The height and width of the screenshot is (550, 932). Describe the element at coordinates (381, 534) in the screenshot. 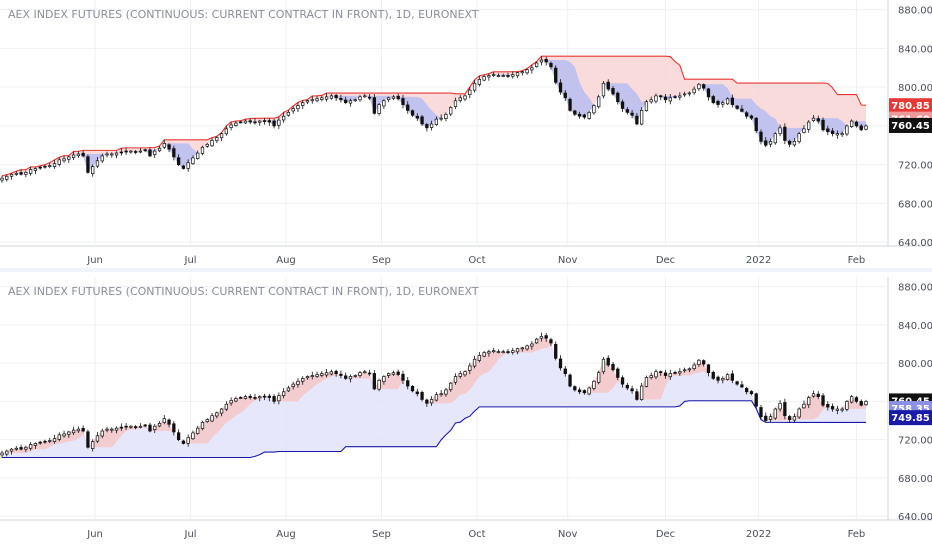

I see `x-tick-label: Sep` at that location.